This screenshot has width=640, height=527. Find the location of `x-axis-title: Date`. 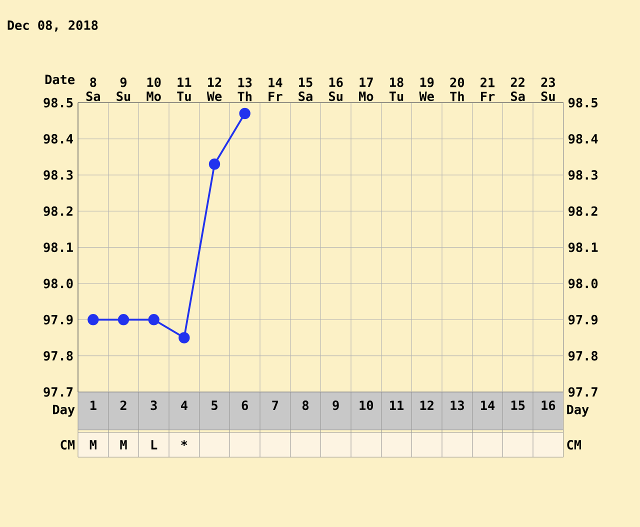

x-axis-title: Date is located at coordinates (60, 79).